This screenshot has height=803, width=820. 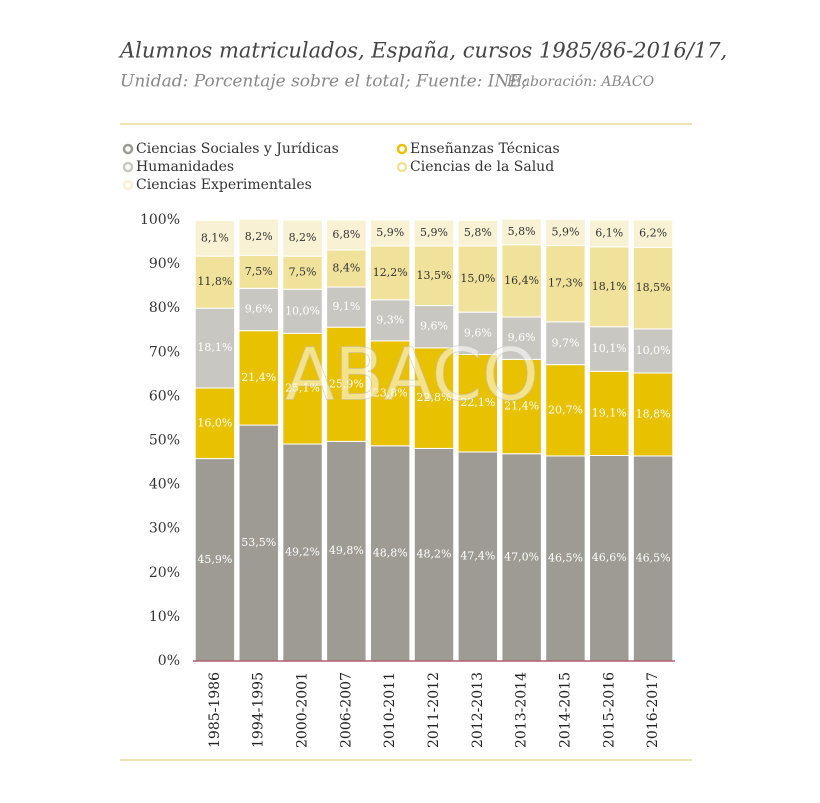 What do you see at coordinates (160, 220) in the screenshot?
I see `y-tick-label: 100%` at bounding box center [160, 220].